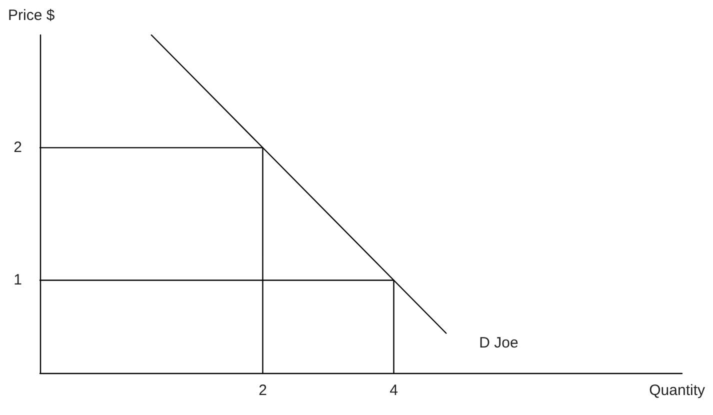  What do you see at coordinates (498, 343) in the screenshot?
I see `text: D Joe` at bounding box center [498, 343].